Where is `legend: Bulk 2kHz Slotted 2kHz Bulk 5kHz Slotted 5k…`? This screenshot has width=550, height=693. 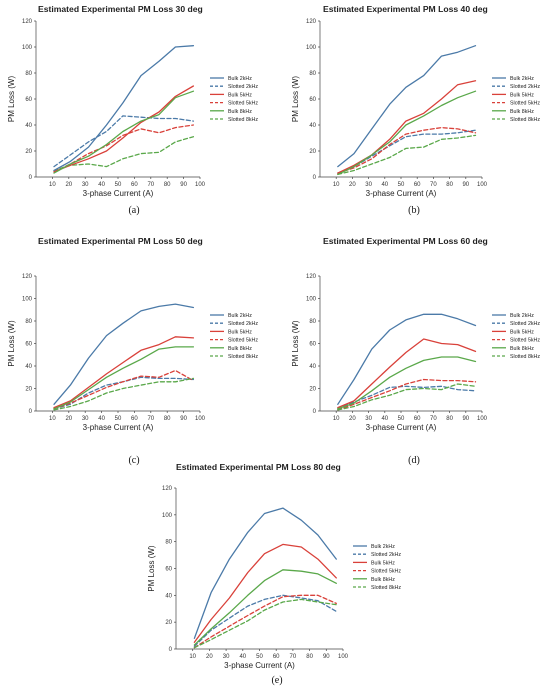 legend: Bulk 2kHz Slotted 2kHz Bulk 5kHz Slotted 5k… is located at coordinates (516, 336).